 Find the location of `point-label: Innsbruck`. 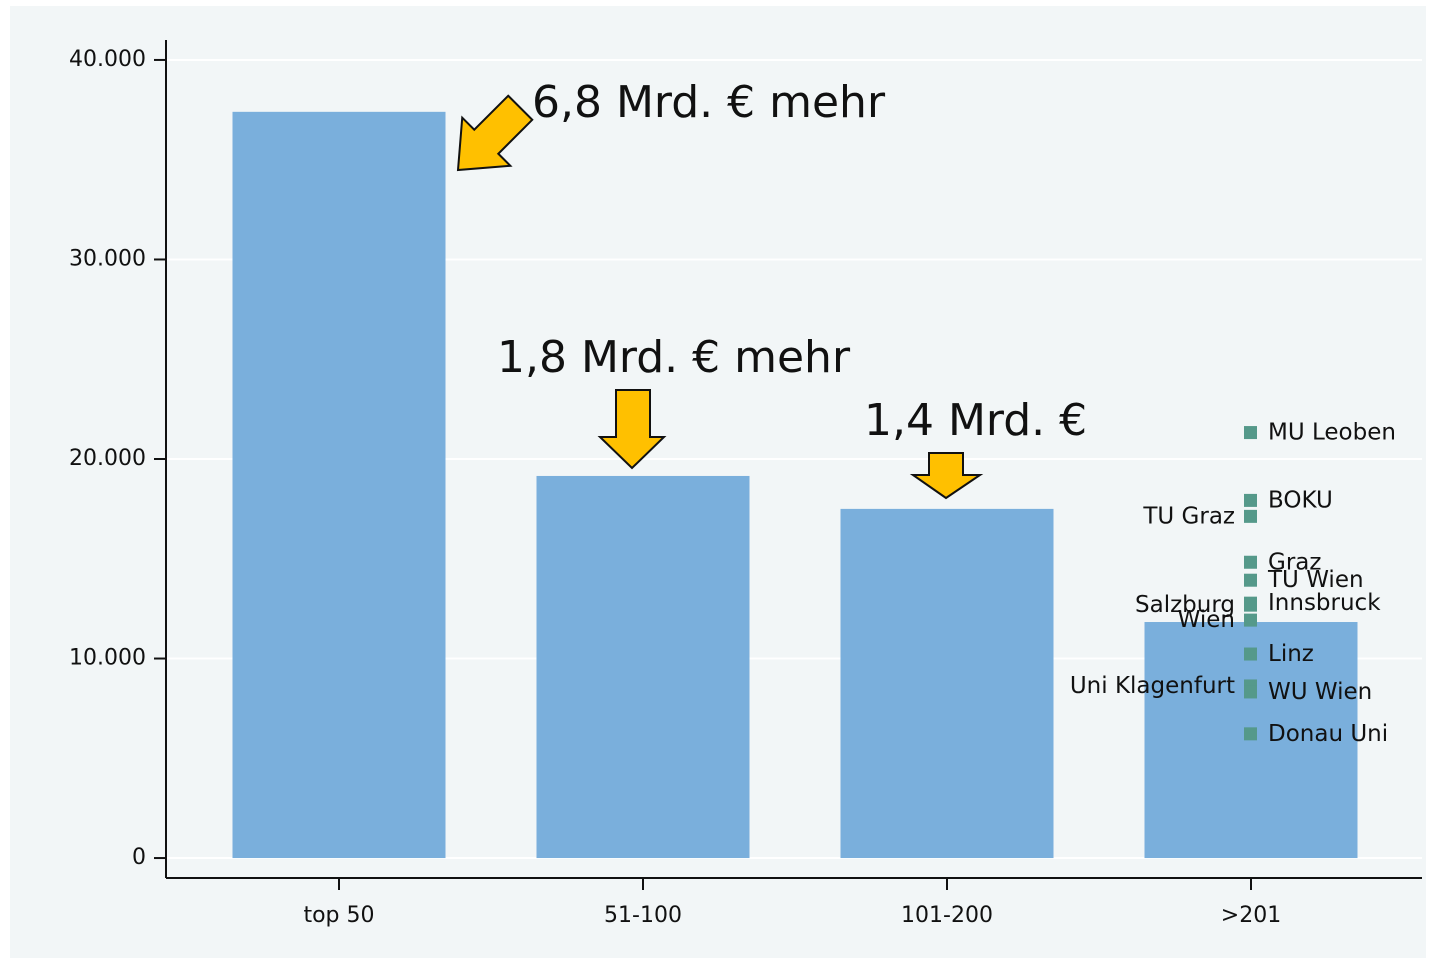

point-label: Innsbruck is located at coordinates (1324, 603).